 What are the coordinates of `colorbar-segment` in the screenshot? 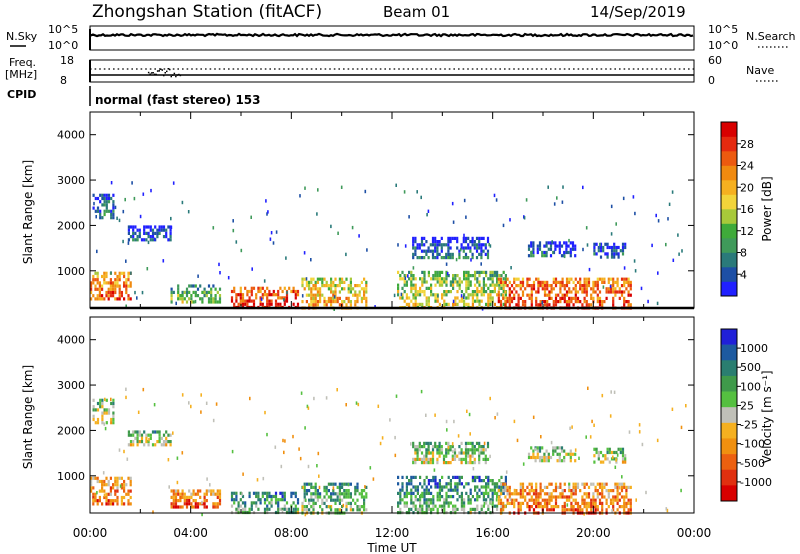 It's located at (729, 274).